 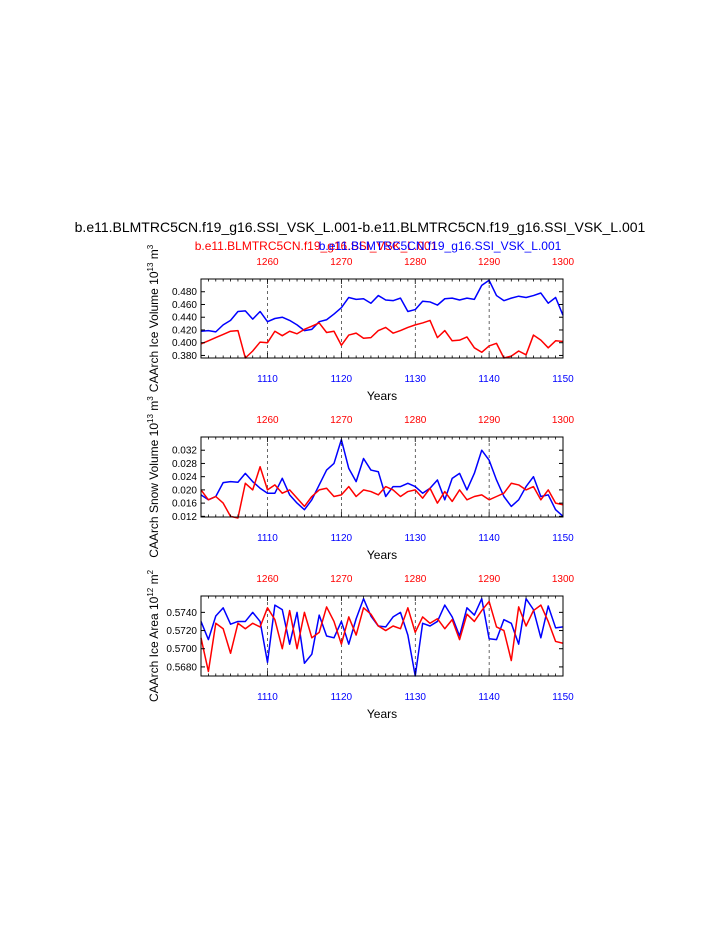 I want to click on y-axis-label-part: 12, so click(x=150, y=591).